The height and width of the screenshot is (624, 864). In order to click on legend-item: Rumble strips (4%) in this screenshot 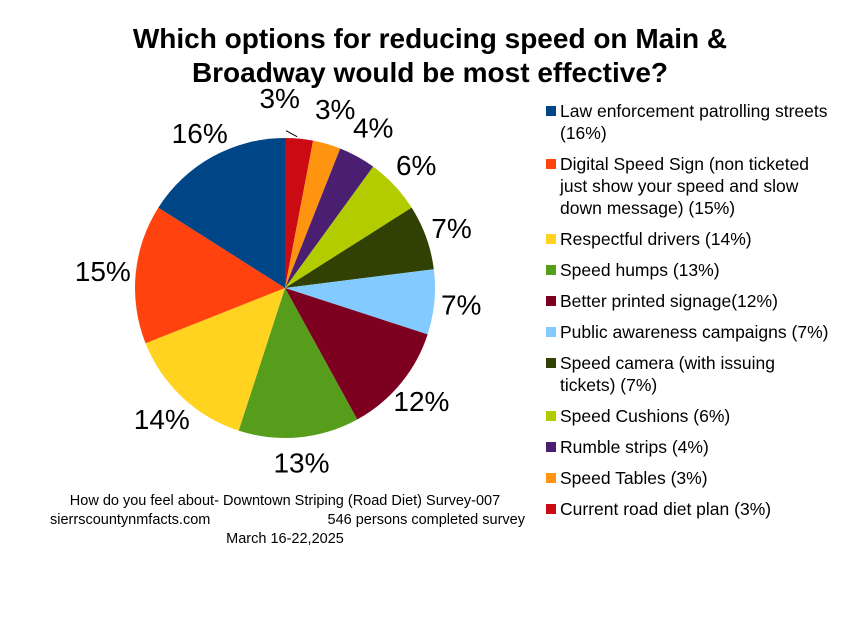, I will do `click(701, 447)`.